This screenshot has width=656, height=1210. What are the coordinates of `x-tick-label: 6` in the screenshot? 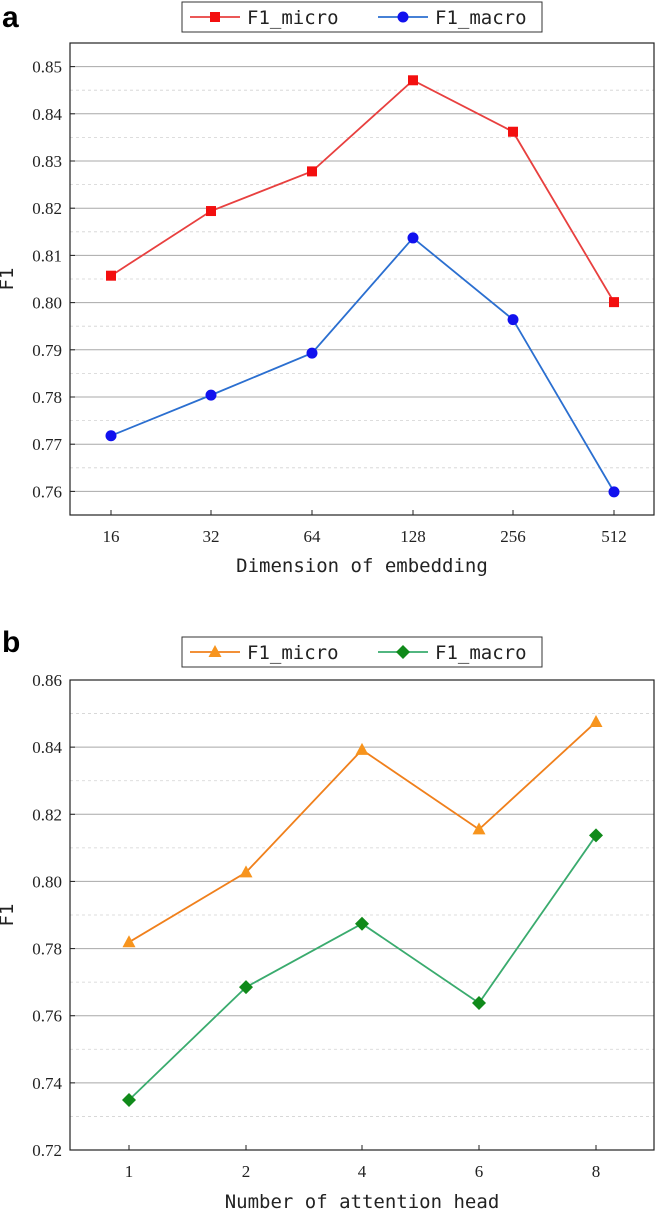 It's located at (479, 1171).